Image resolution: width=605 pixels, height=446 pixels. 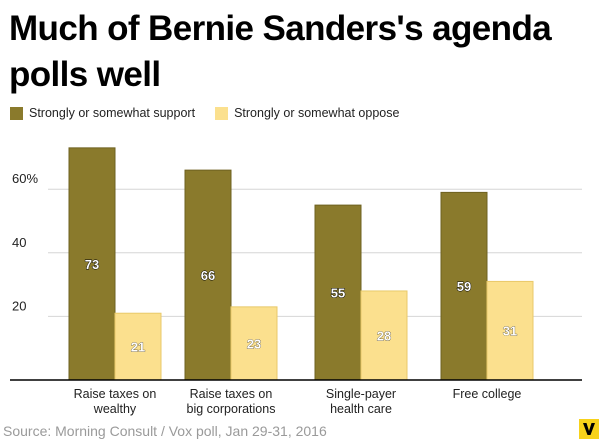 I want to click on legend-swatch-oppose, so click(x=222, y=113).